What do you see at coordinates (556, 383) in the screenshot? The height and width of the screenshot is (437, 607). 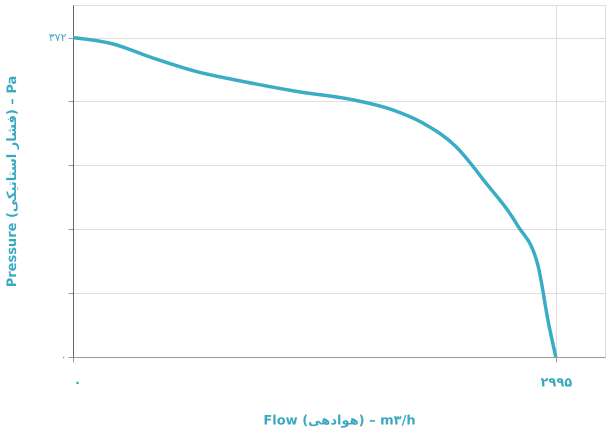 I see `x-tick-label: ۲۹۹۵` at bounding box center [556, 383].